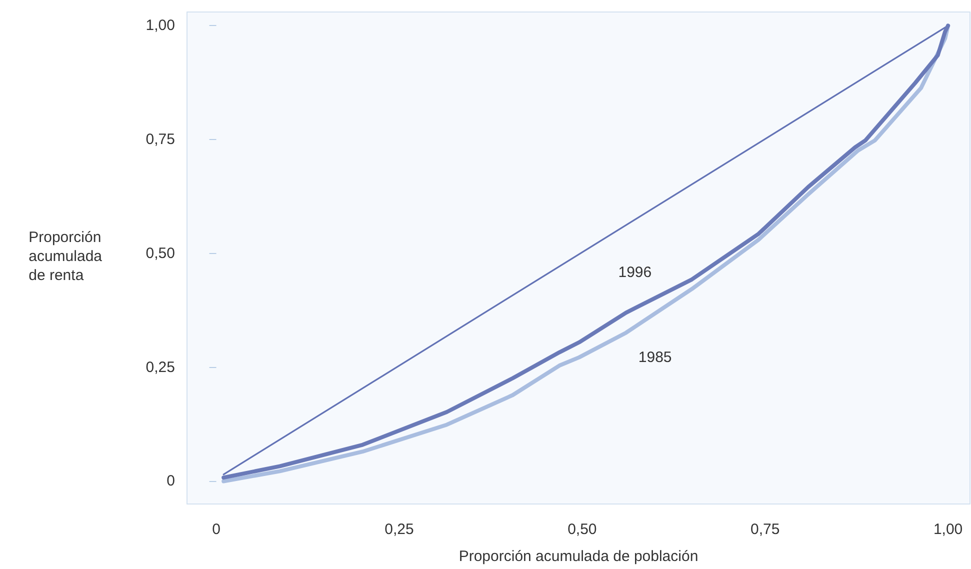  Describe the element at coordinates (160, 25) in the screenshot. I see `y-tick-label: 1,00` at that location.